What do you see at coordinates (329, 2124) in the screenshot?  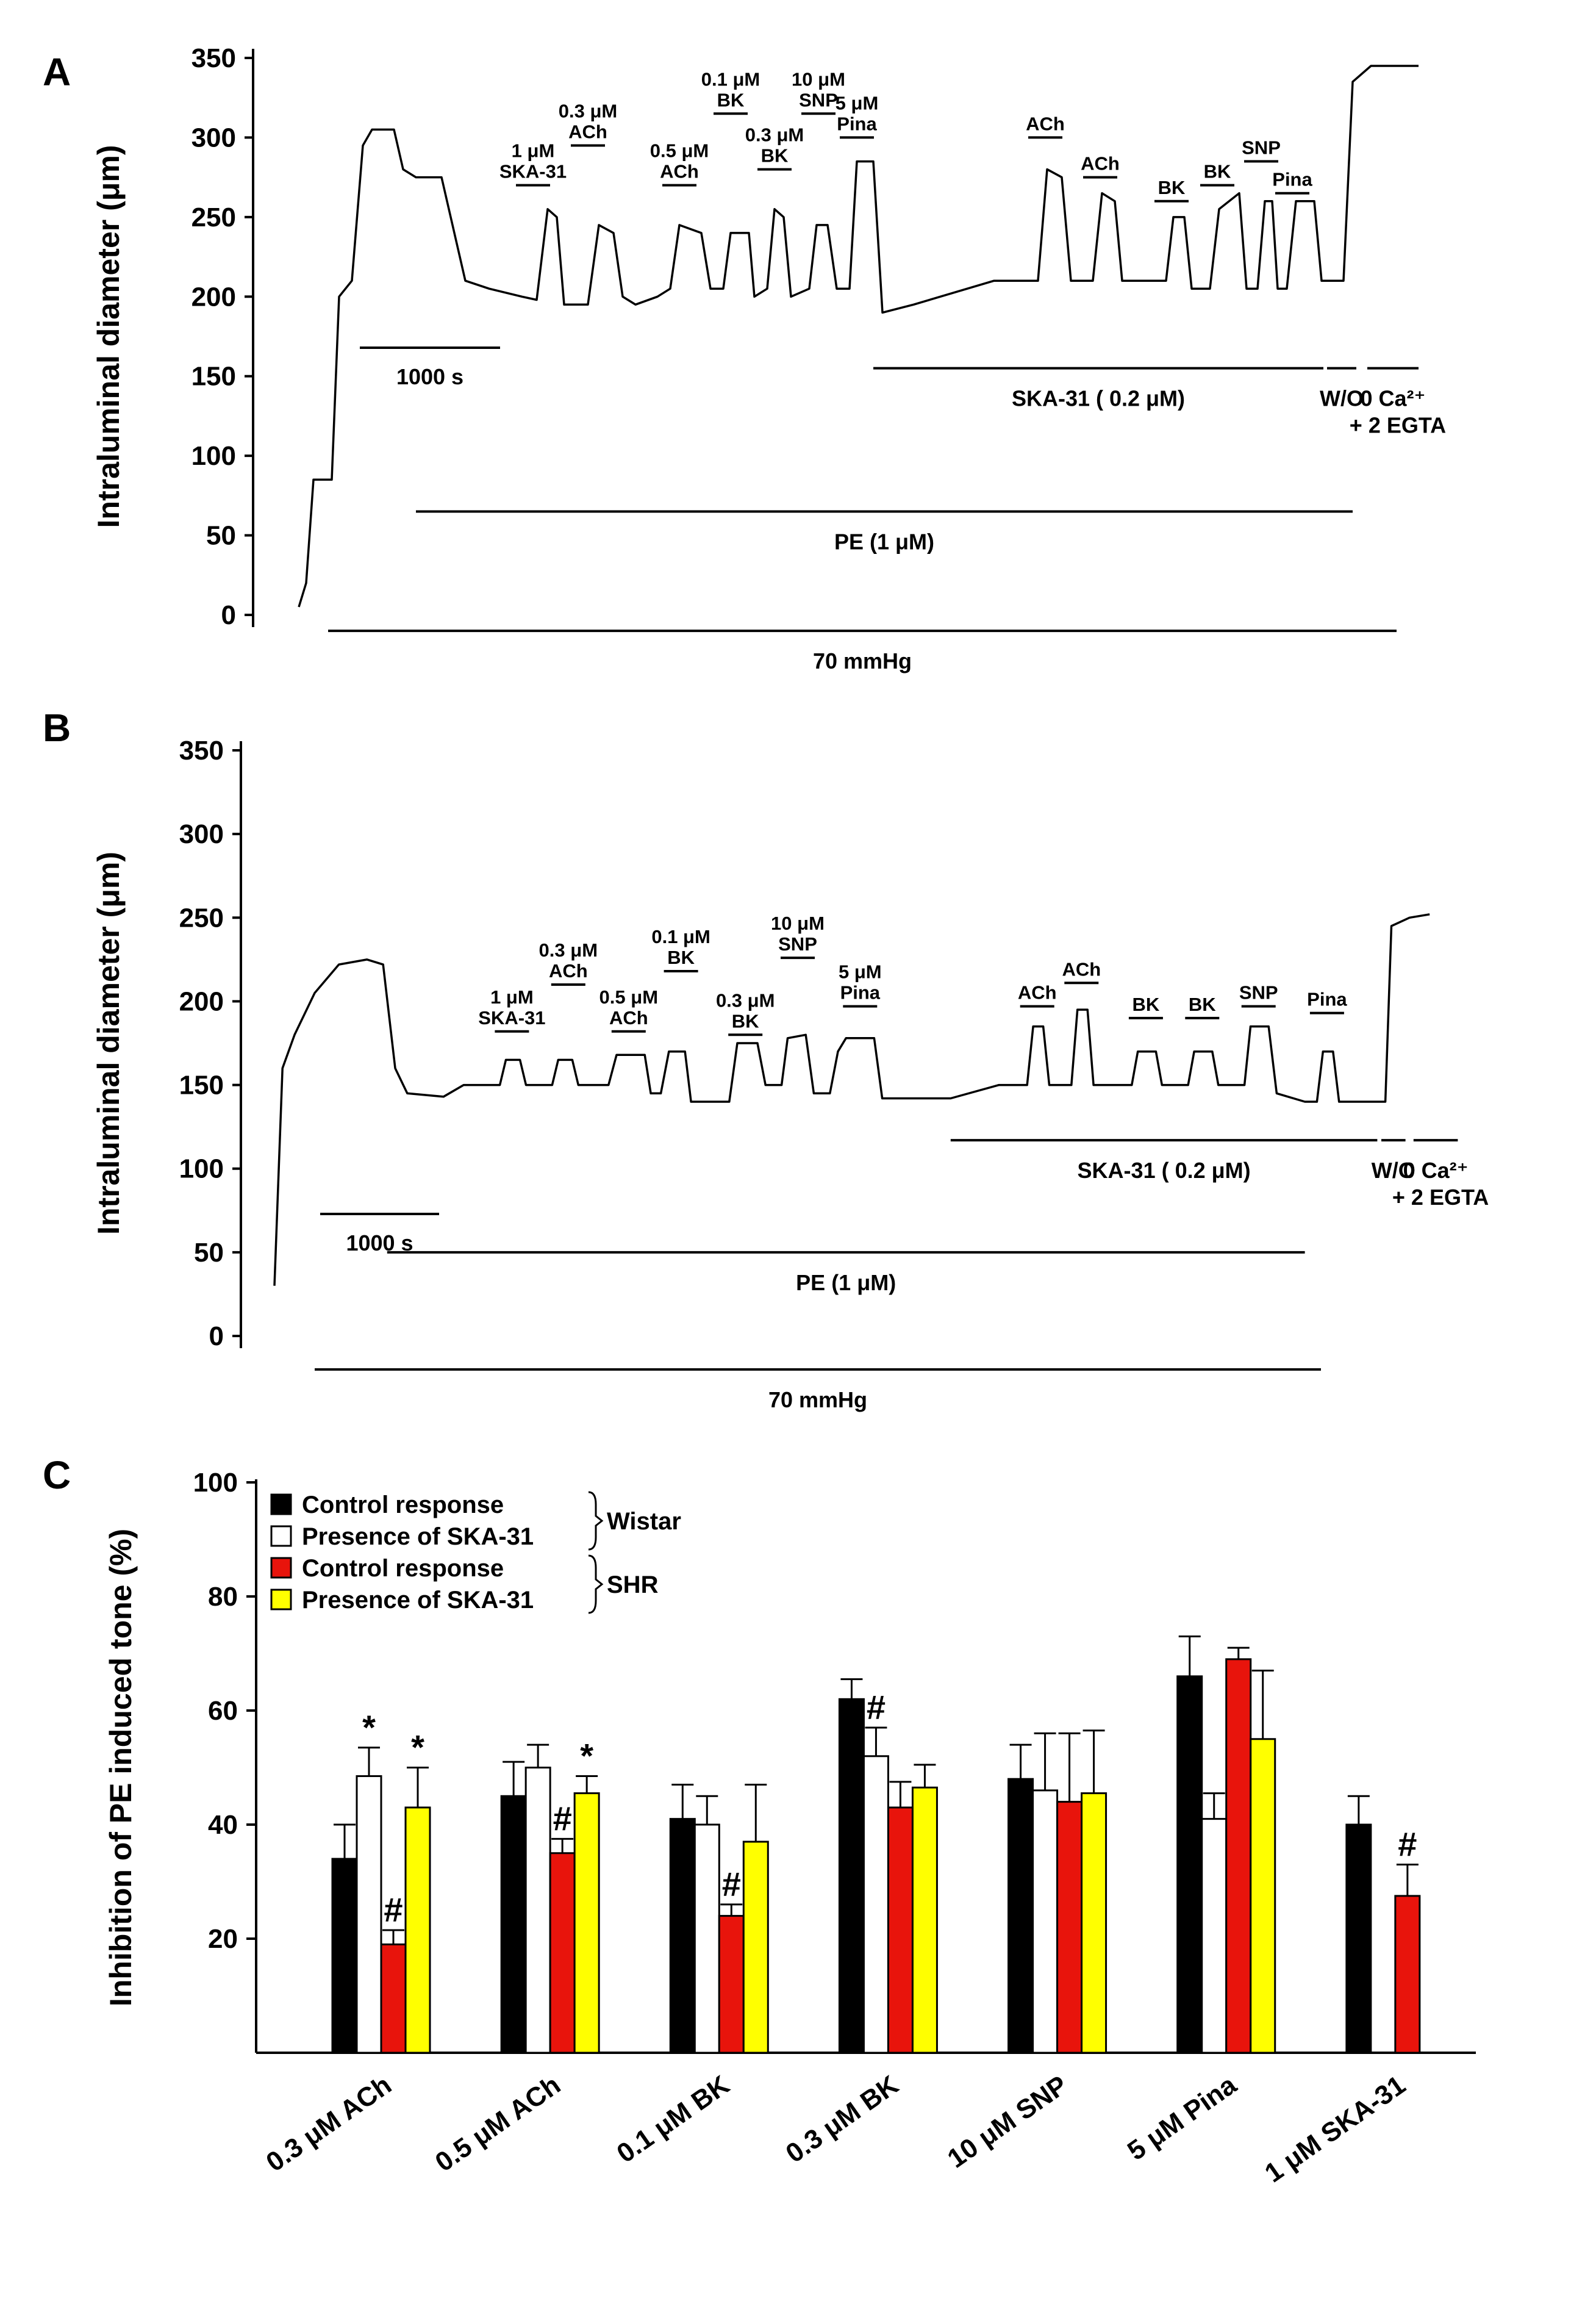 I see `x-category-label: 0.3 μM ACh` at bounding box center [329, 2124].